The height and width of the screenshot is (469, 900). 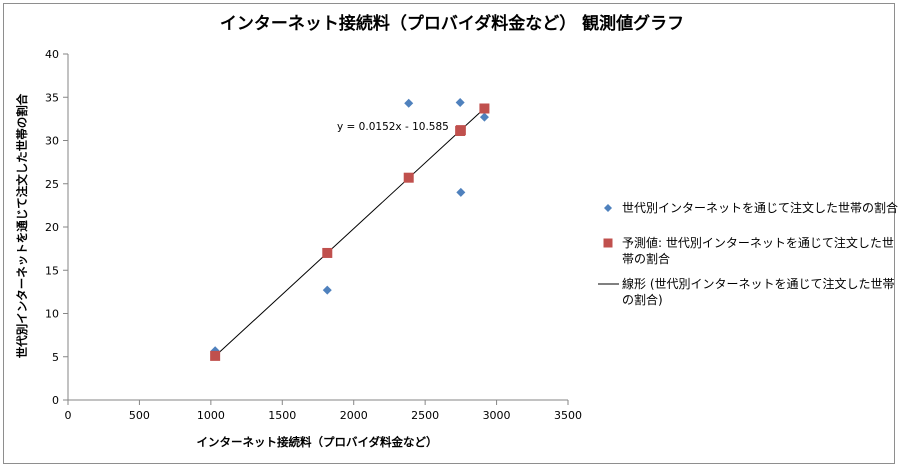 I want to click on x-tick-label: 1000, so click(x=211, y=415).